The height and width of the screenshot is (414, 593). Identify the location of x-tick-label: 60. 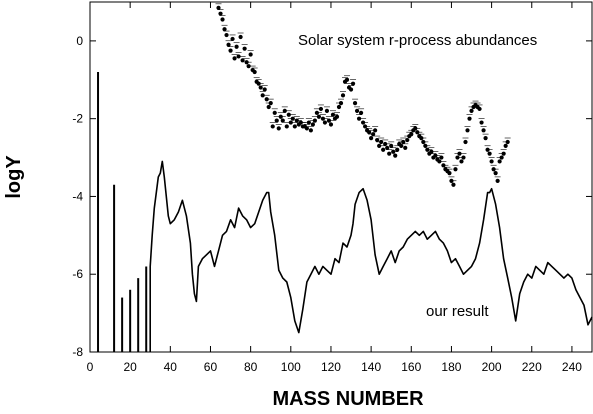
(211, 367).